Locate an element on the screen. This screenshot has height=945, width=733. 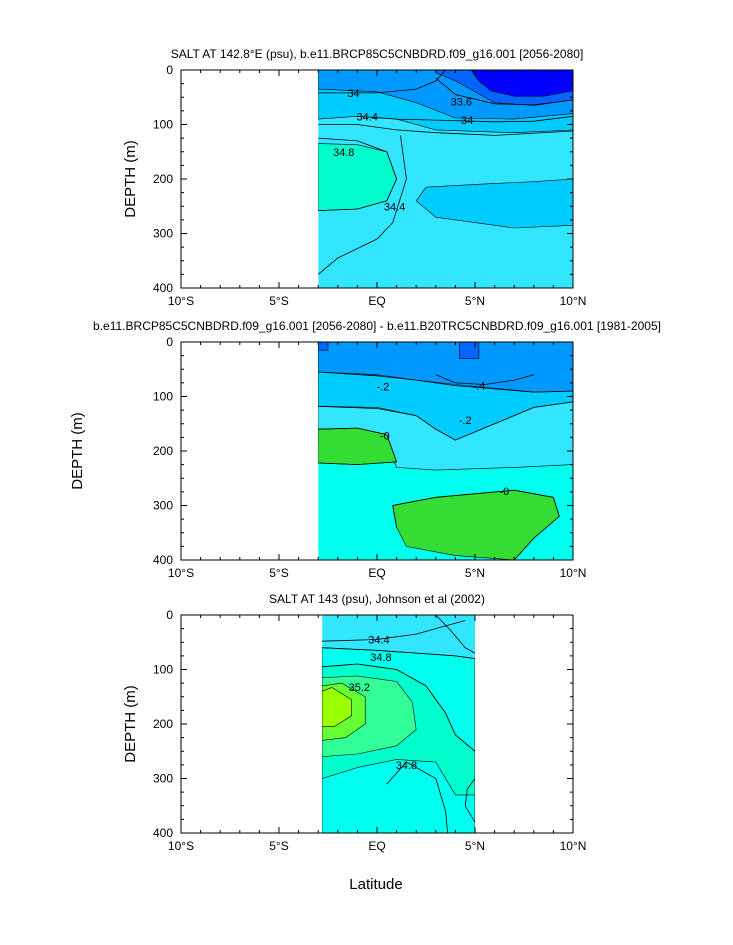
contour-label: -.4 is located at coordinates (478, 387).